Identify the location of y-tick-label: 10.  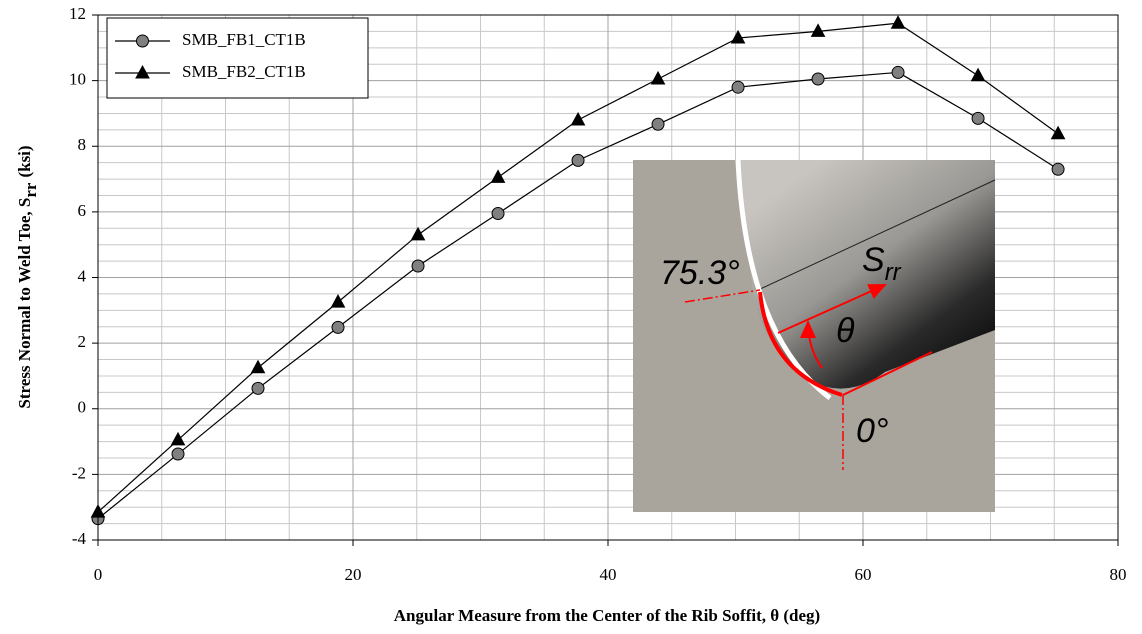
(77, 79).